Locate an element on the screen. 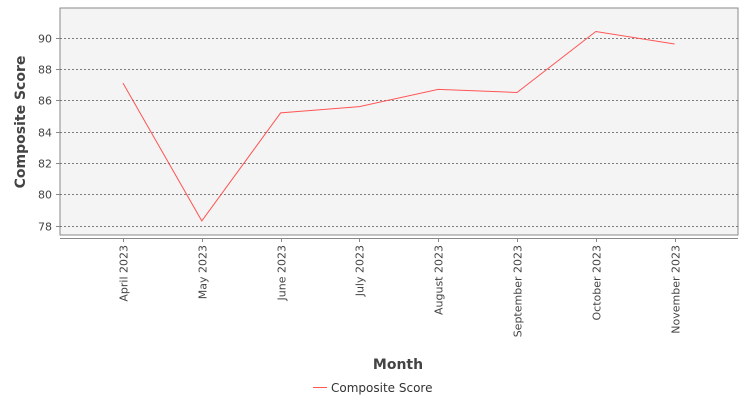 This screenshot has width=750, height=400. x-axis-title: Month is located at coordinates (398, 365).